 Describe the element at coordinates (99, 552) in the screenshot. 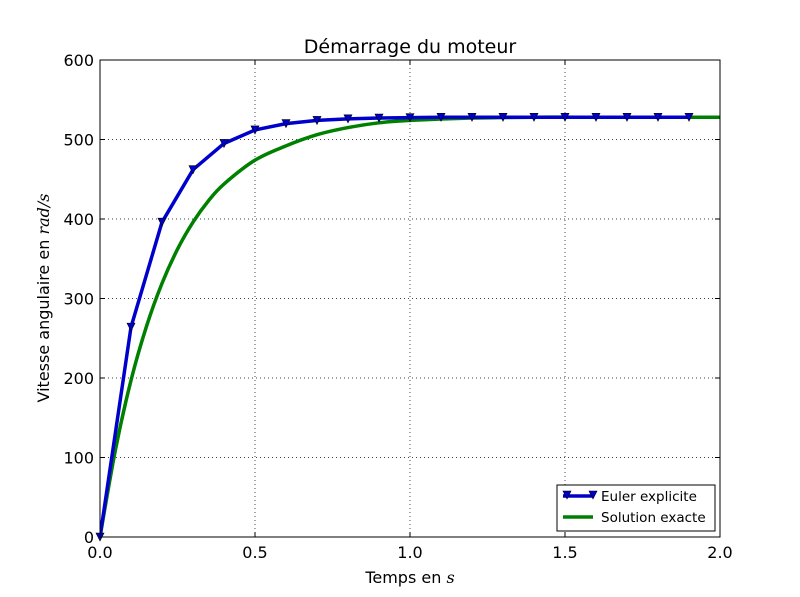

I see `x-tick-label: 0.0` at that location.